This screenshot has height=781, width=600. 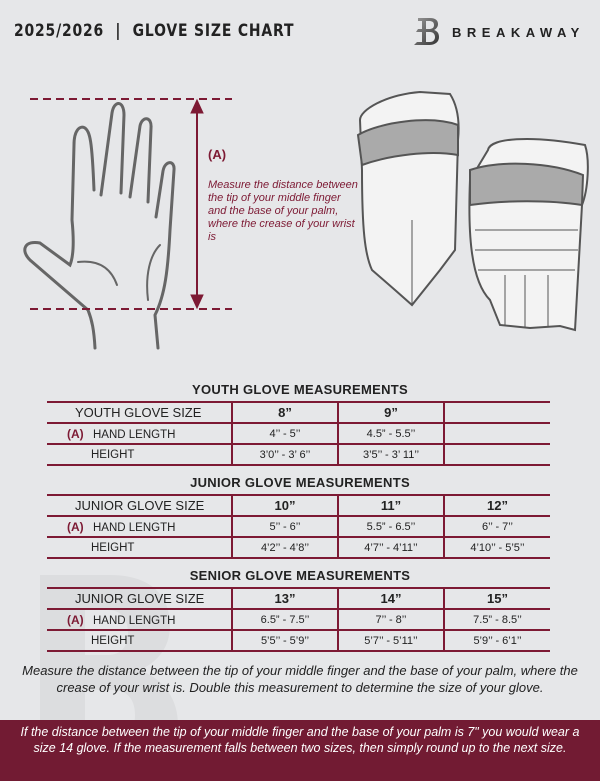 What do you see at coordinates (197, 204) in the screenshot?
I see `measure-arrow-icon` at bounding box center [197, 204].